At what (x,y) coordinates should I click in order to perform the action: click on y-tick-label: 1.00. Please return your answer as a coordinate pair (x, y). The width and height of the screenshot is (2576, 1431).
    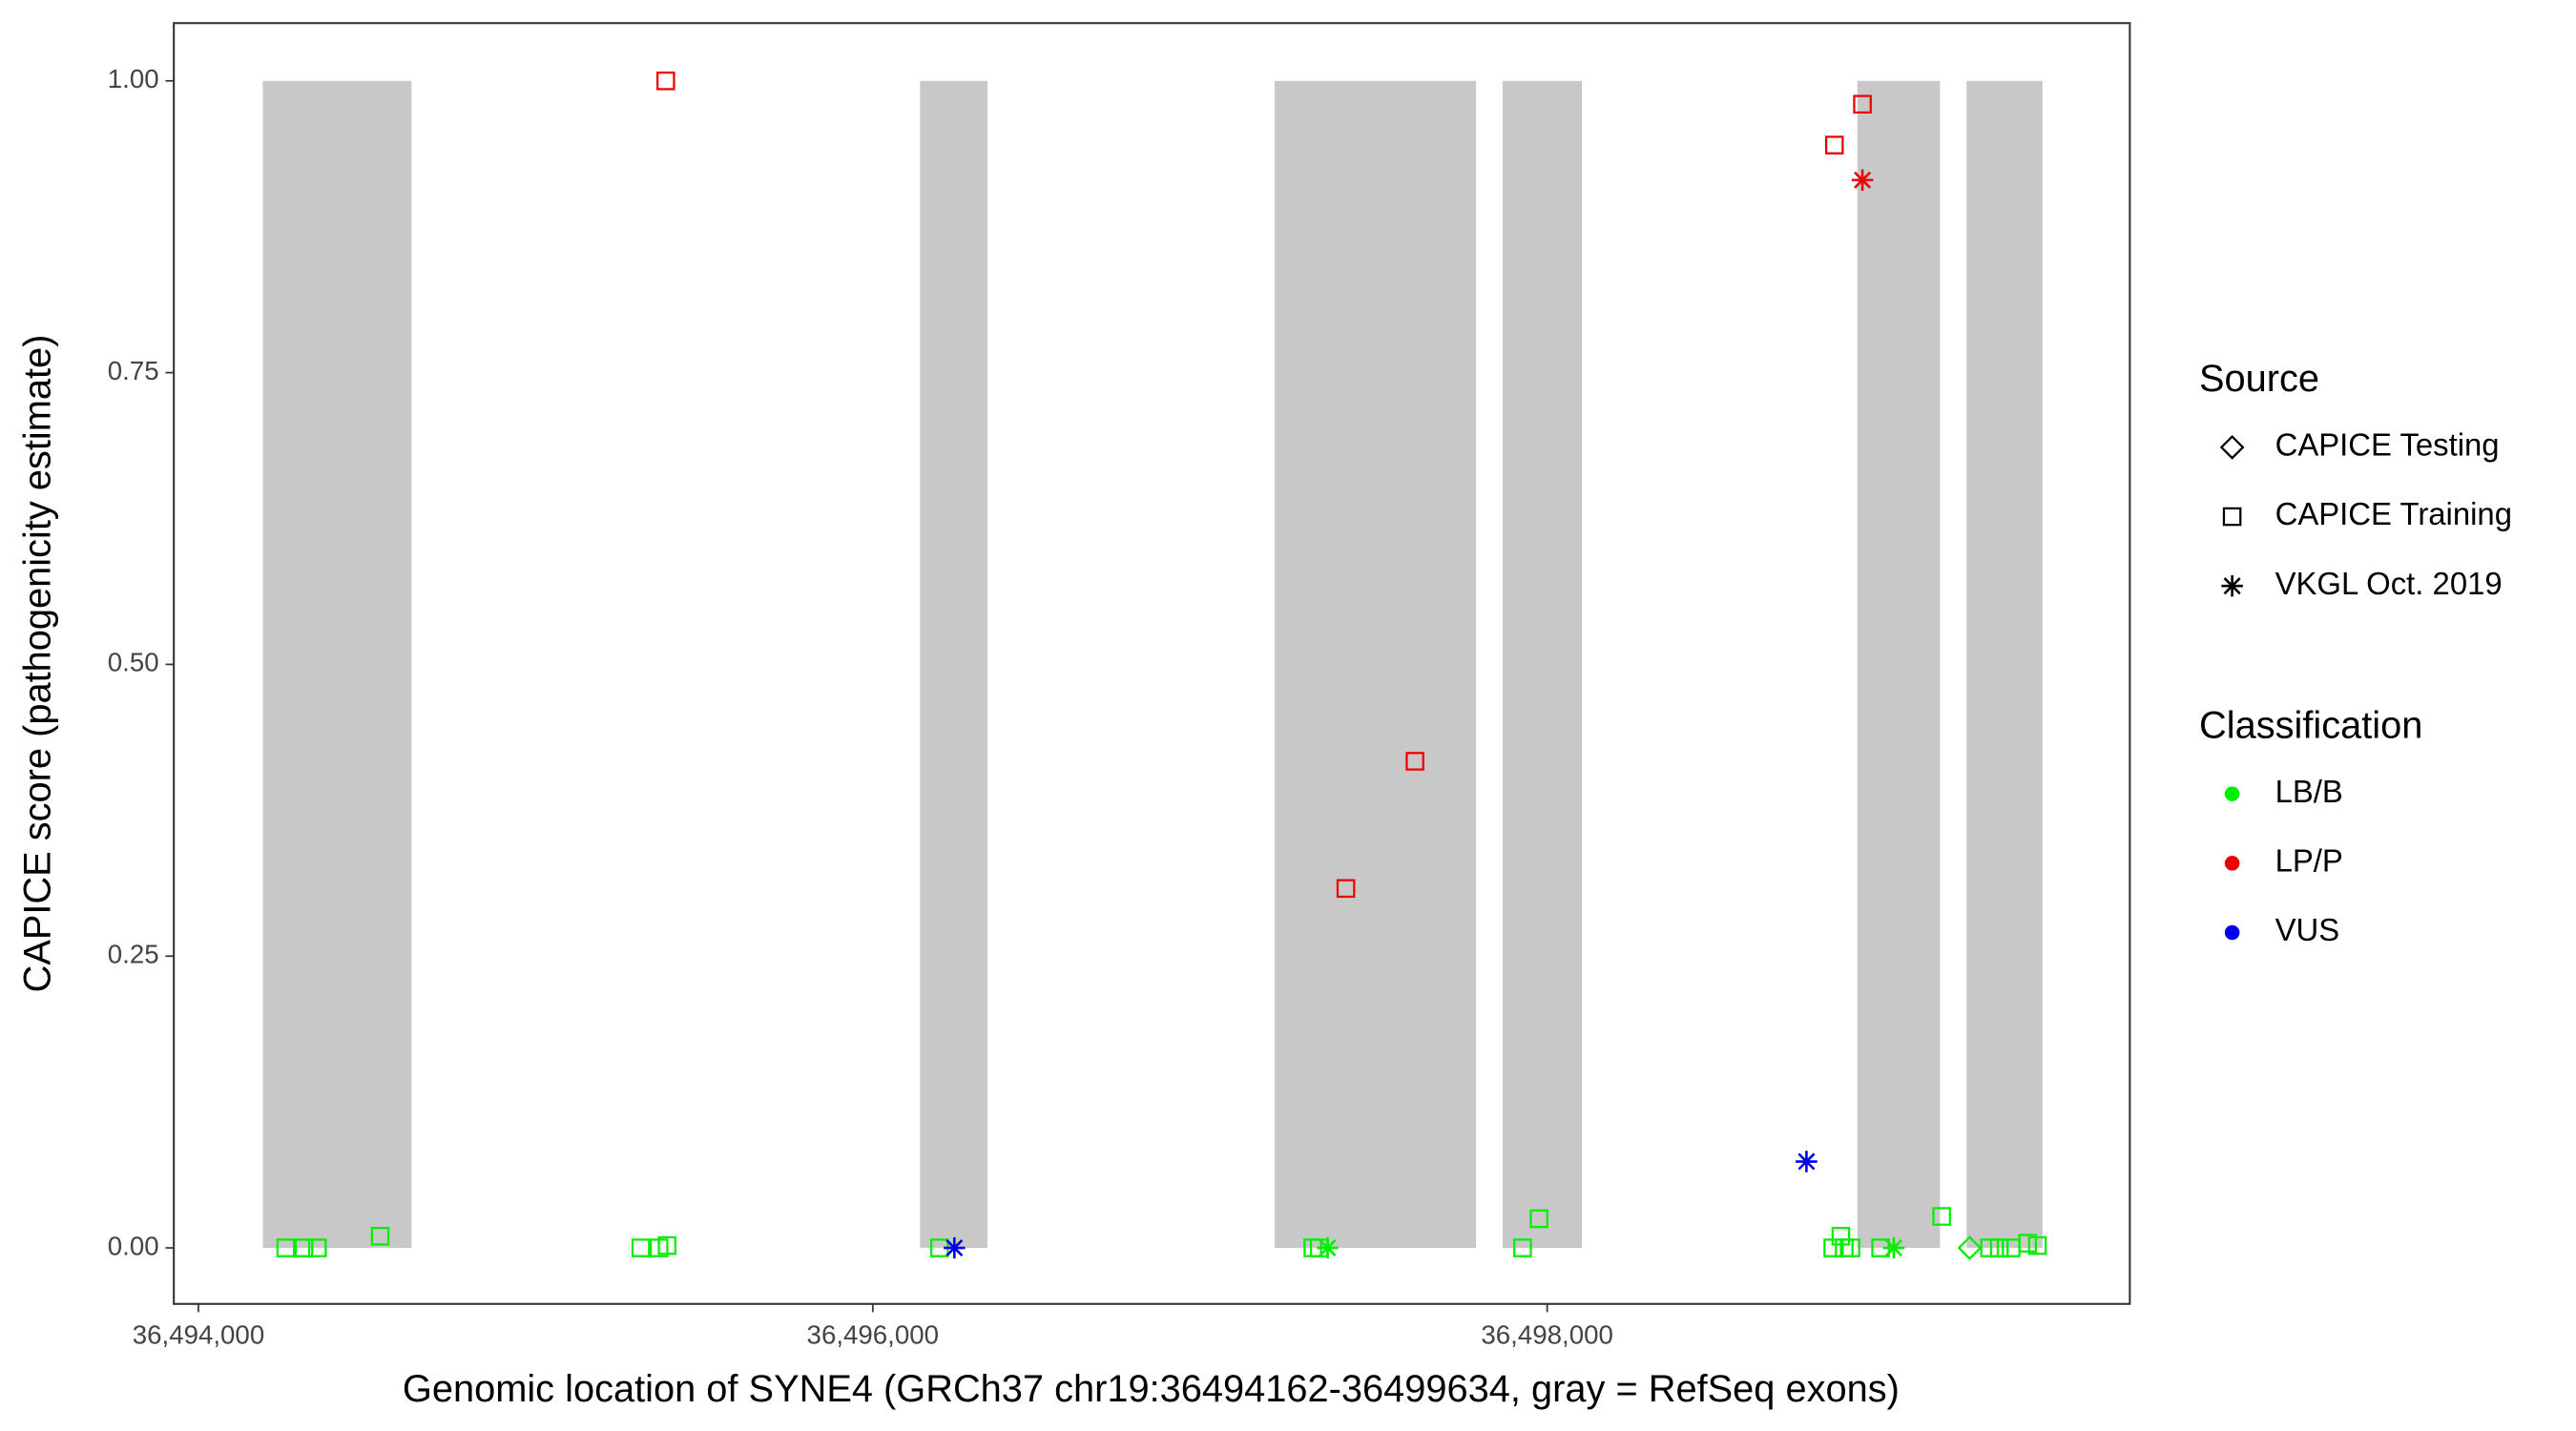
    Looking at the image, I should click on (133, 78).